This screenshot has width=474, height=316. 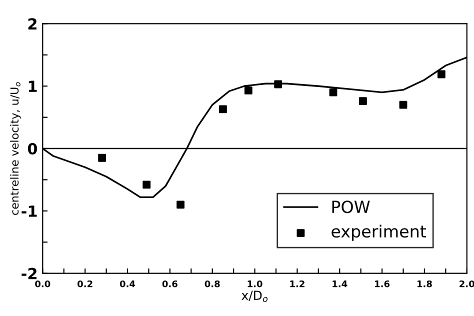 I want to click on legend-label: experiment, so click(x=379, y=232).